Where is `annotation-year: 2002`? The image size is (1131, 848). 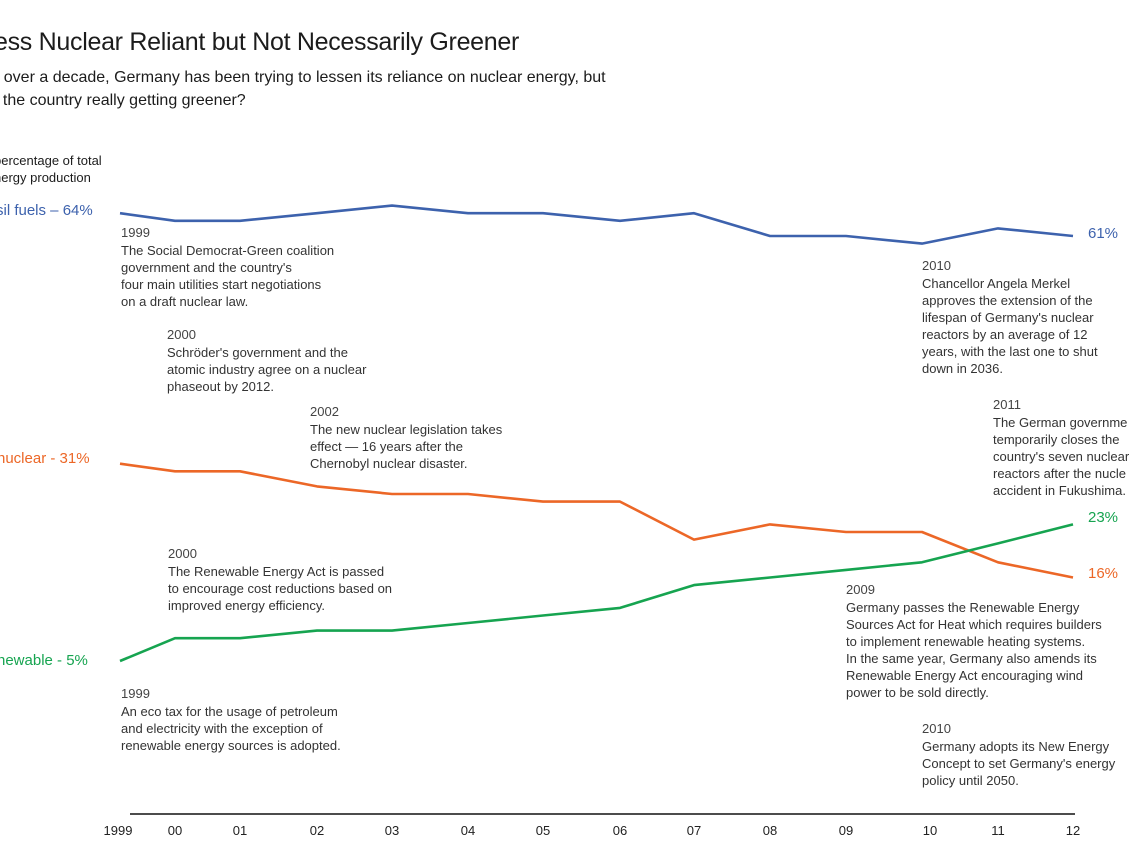 annotation-year: 2002 is located at coordinates (324, 411).